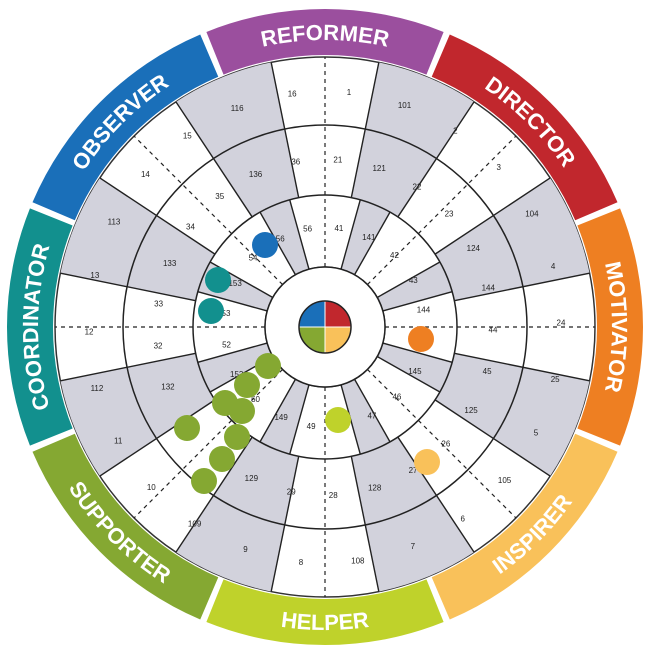 The width and height of the screenshot is (650, 650). I want to click on sector-number: 116, so click(237, 108).